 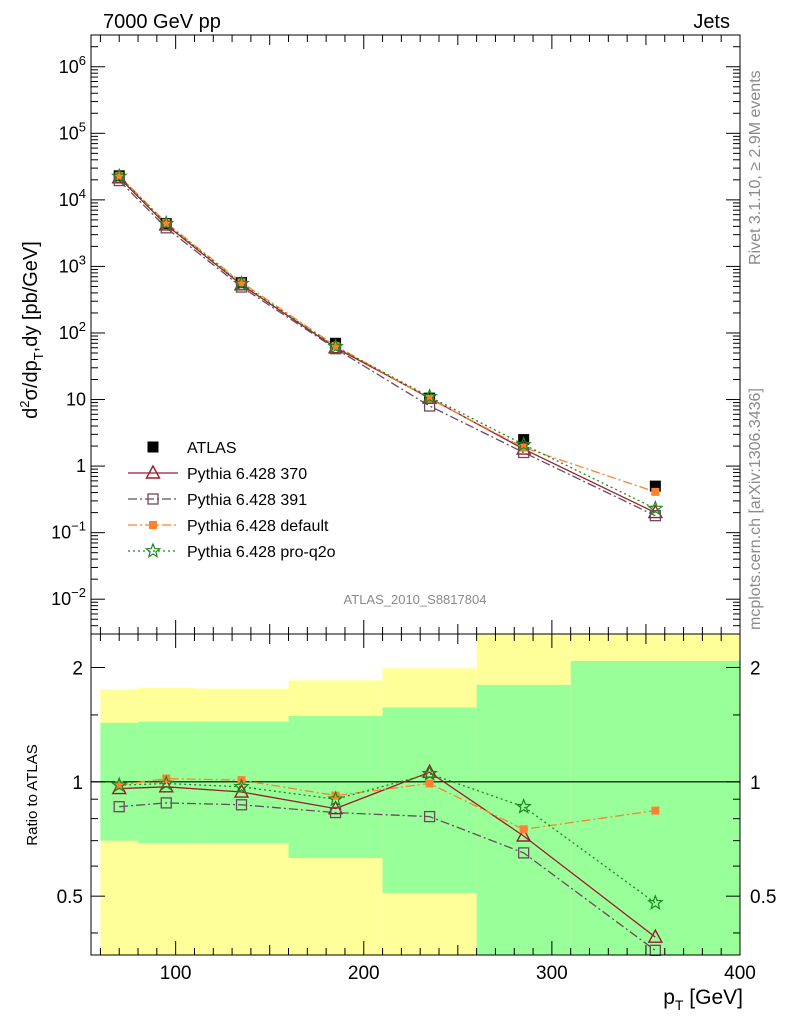 What do you see at coordinates (81, 466) in the screenshot?
I see `main-y-tick-label: 1` at bounding box center [81, 466].